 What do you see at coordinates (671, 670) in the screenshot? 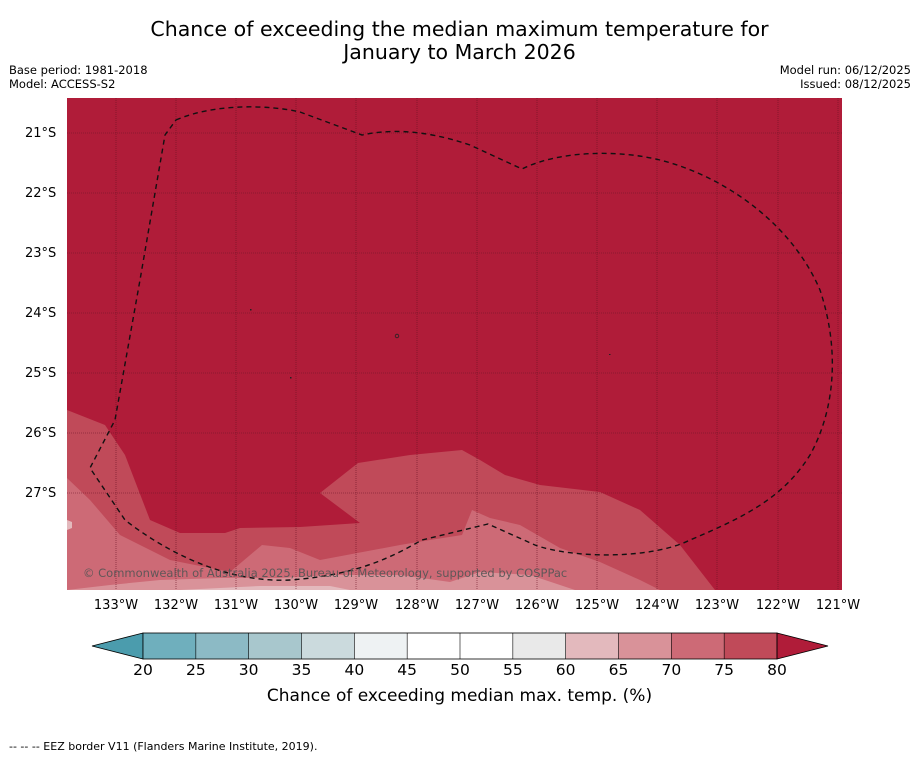
I see `colorbar-tick-label: 70` at bounding box center [671, 670].